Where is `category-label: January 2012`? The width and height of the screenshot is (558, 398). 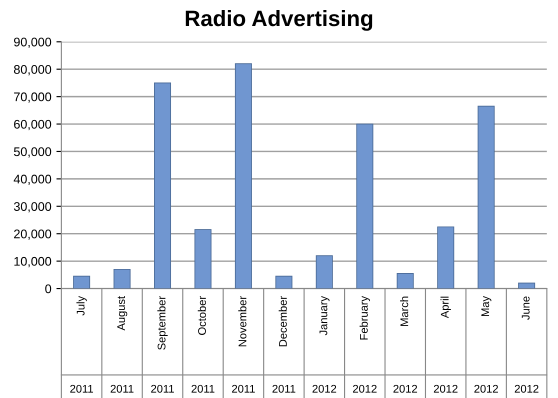 category-label: January 2012 is located at coordinates (324, 344).